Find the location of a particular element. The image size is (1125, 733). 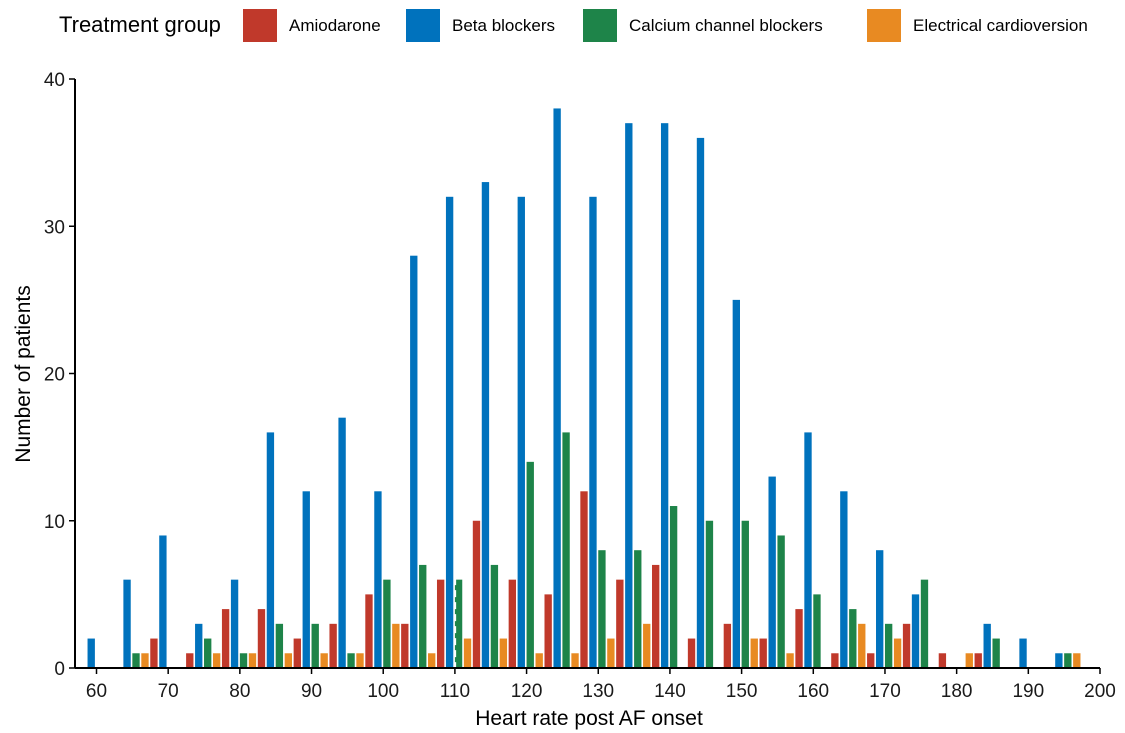

legend-title: Treatment group is located at coordinates (140, 24).